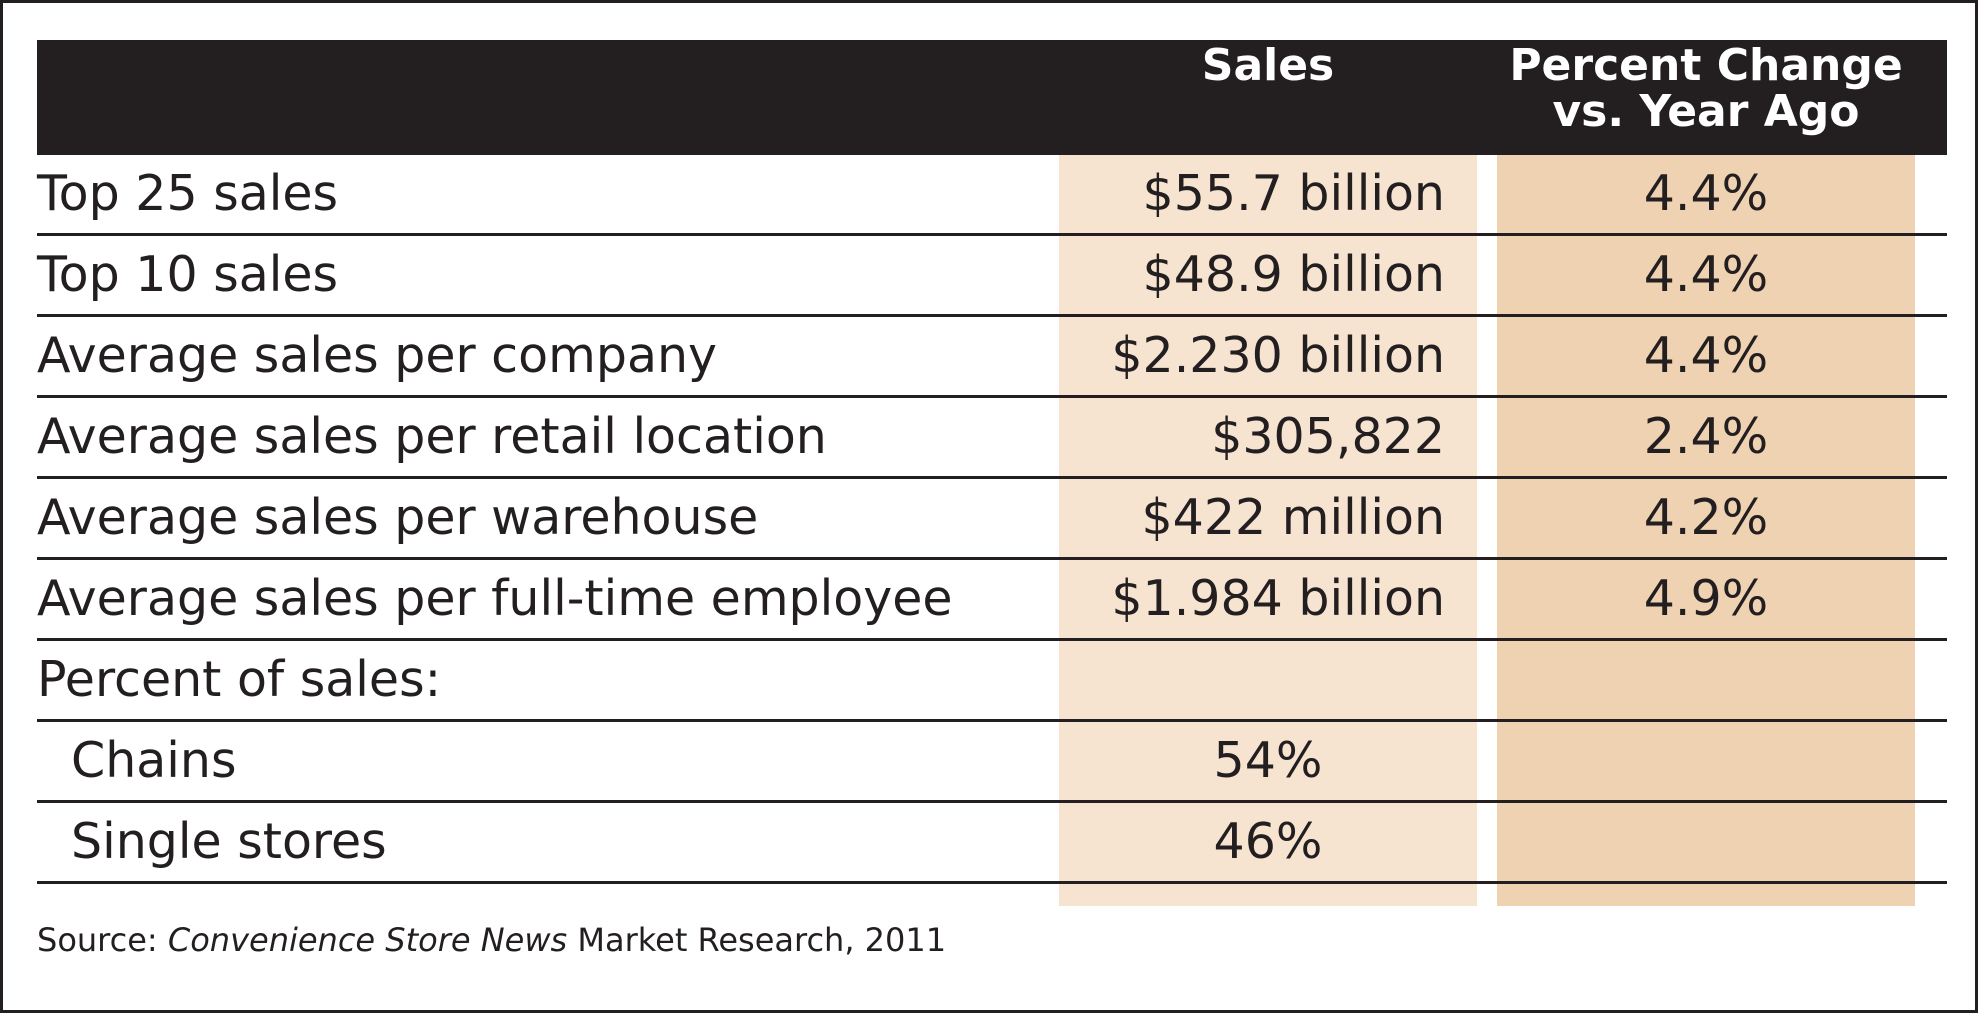 Image resolution: width=1978 pixels, height=1013 pixels. I want to click on pct-change-cell: 2.4%, so click(1706, 436).